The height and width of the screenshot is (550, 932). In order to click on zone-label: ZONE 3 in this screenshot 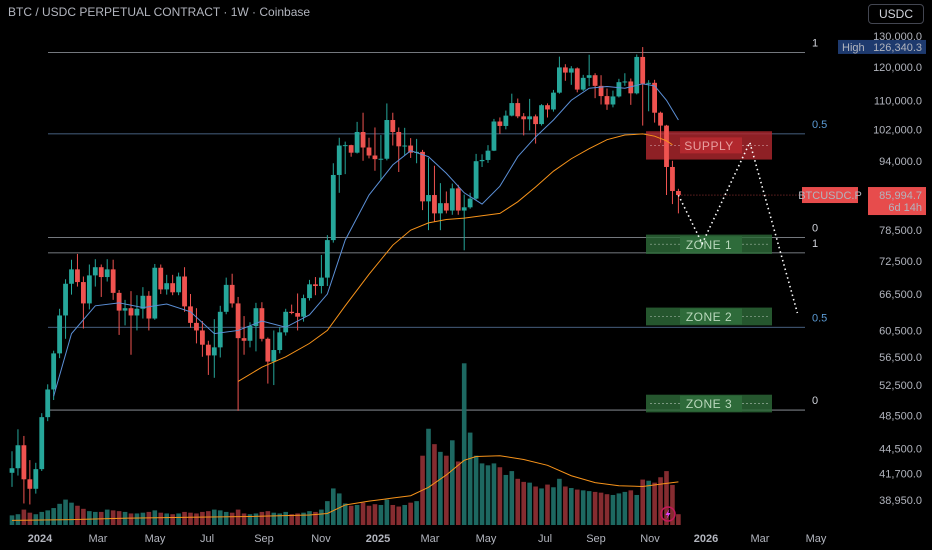, I will do `click(709, 404)`.